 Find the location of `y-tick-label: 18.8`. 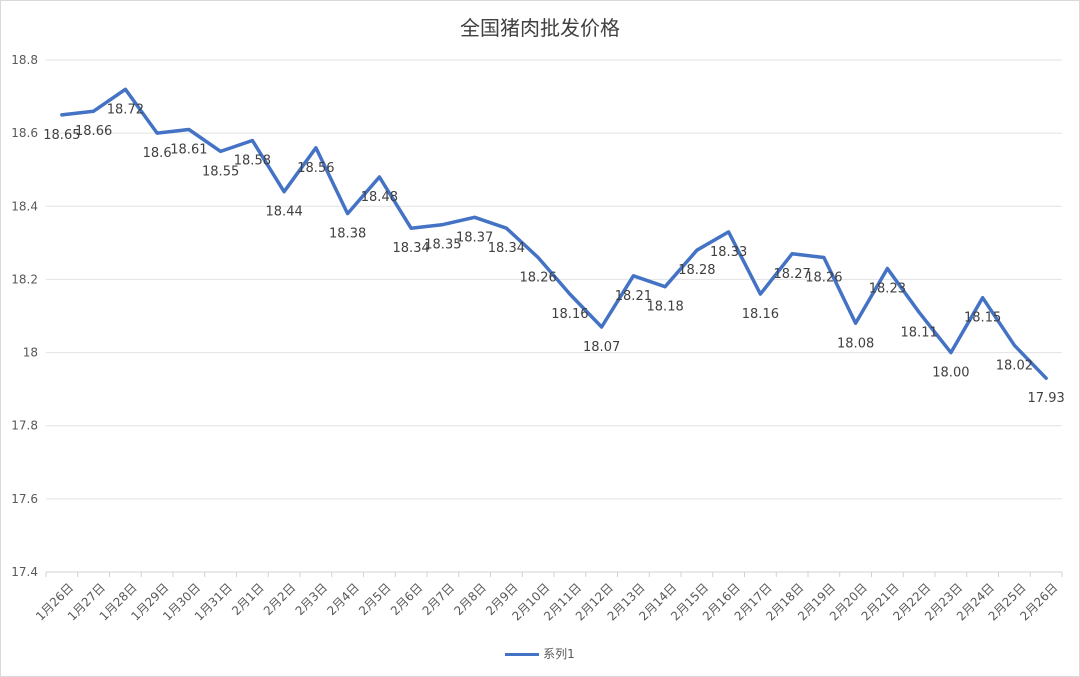

y-tick-label: 18.8 is located at coordinates (24, 60).